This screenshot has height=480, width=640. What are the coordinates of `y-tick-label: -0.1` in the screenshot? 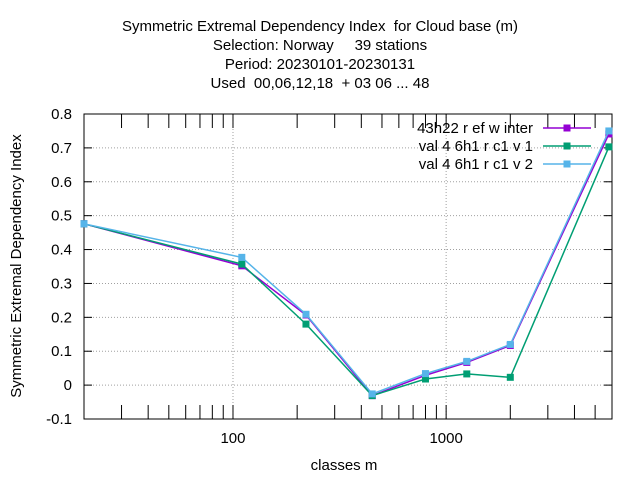 It's located at (59, 419).